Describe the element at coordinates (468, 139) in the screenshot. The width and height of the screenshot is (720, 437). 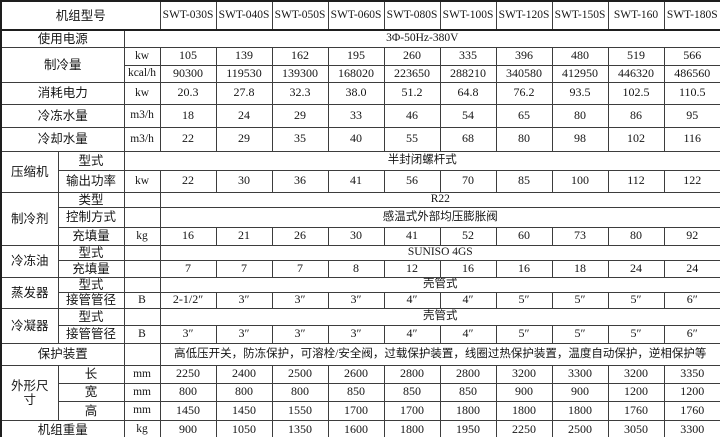
I see `value-cell: 68` at that location.